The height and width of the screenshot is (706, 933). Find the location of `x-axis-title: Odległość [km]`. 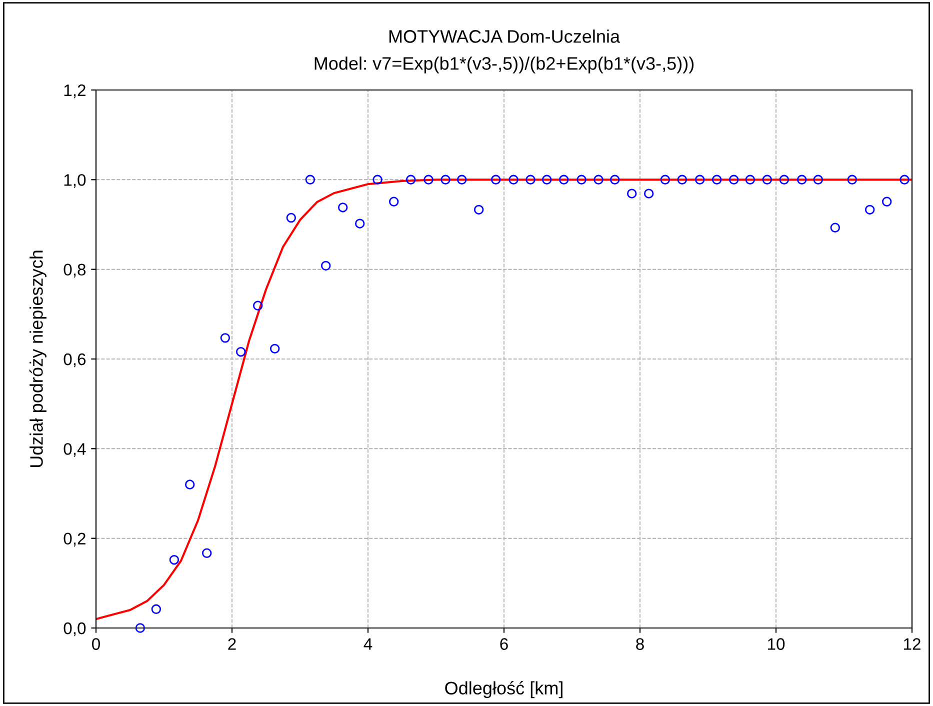

x-axis-title: Odległość [km] is located at coordinates (503, 689).